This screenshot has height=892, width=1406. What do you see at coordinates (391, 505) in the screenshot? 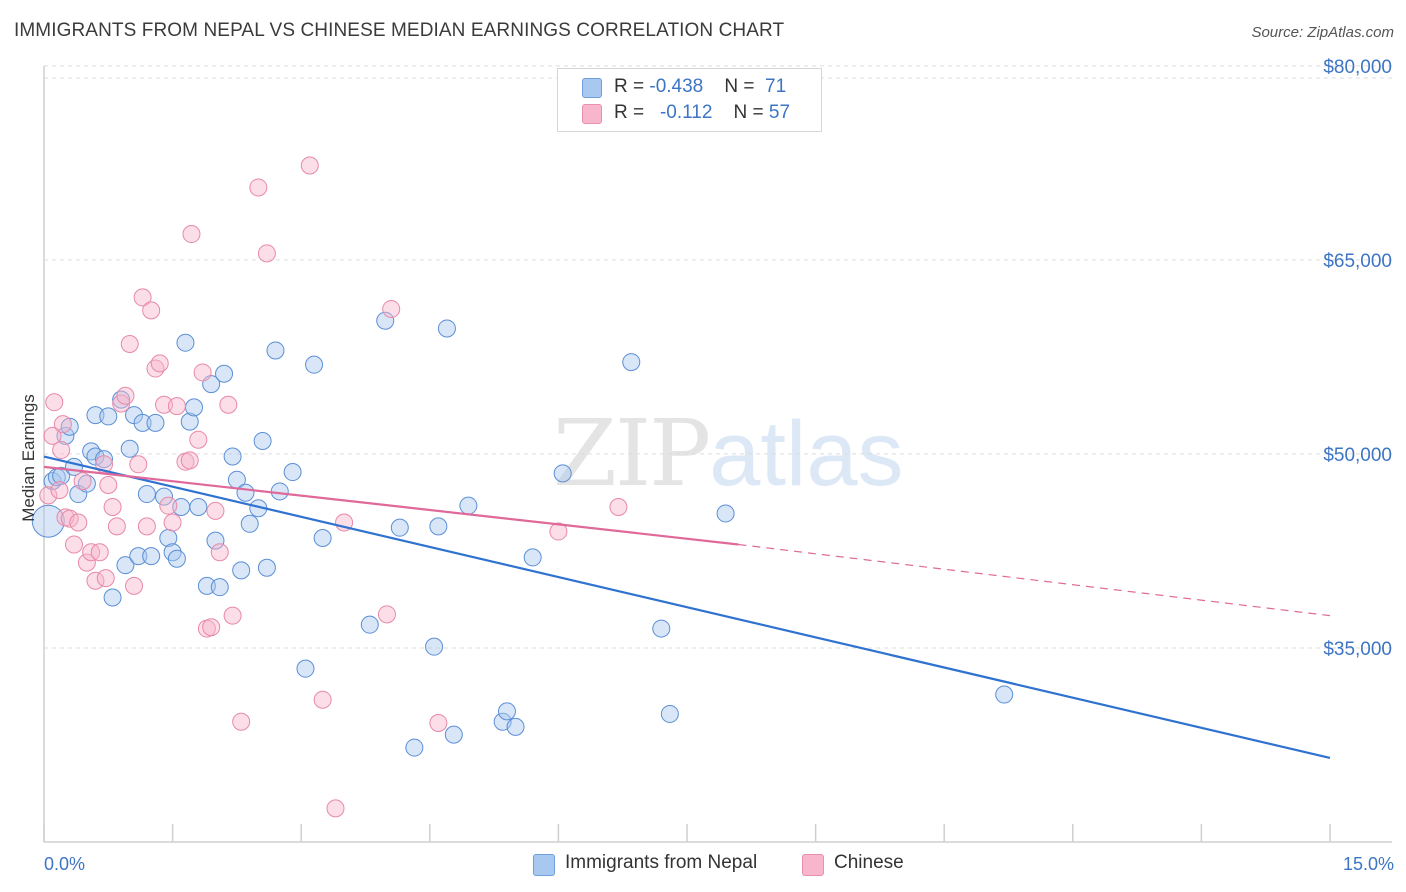
I see `trend-line-chinese` at bounding box center [391, 505].